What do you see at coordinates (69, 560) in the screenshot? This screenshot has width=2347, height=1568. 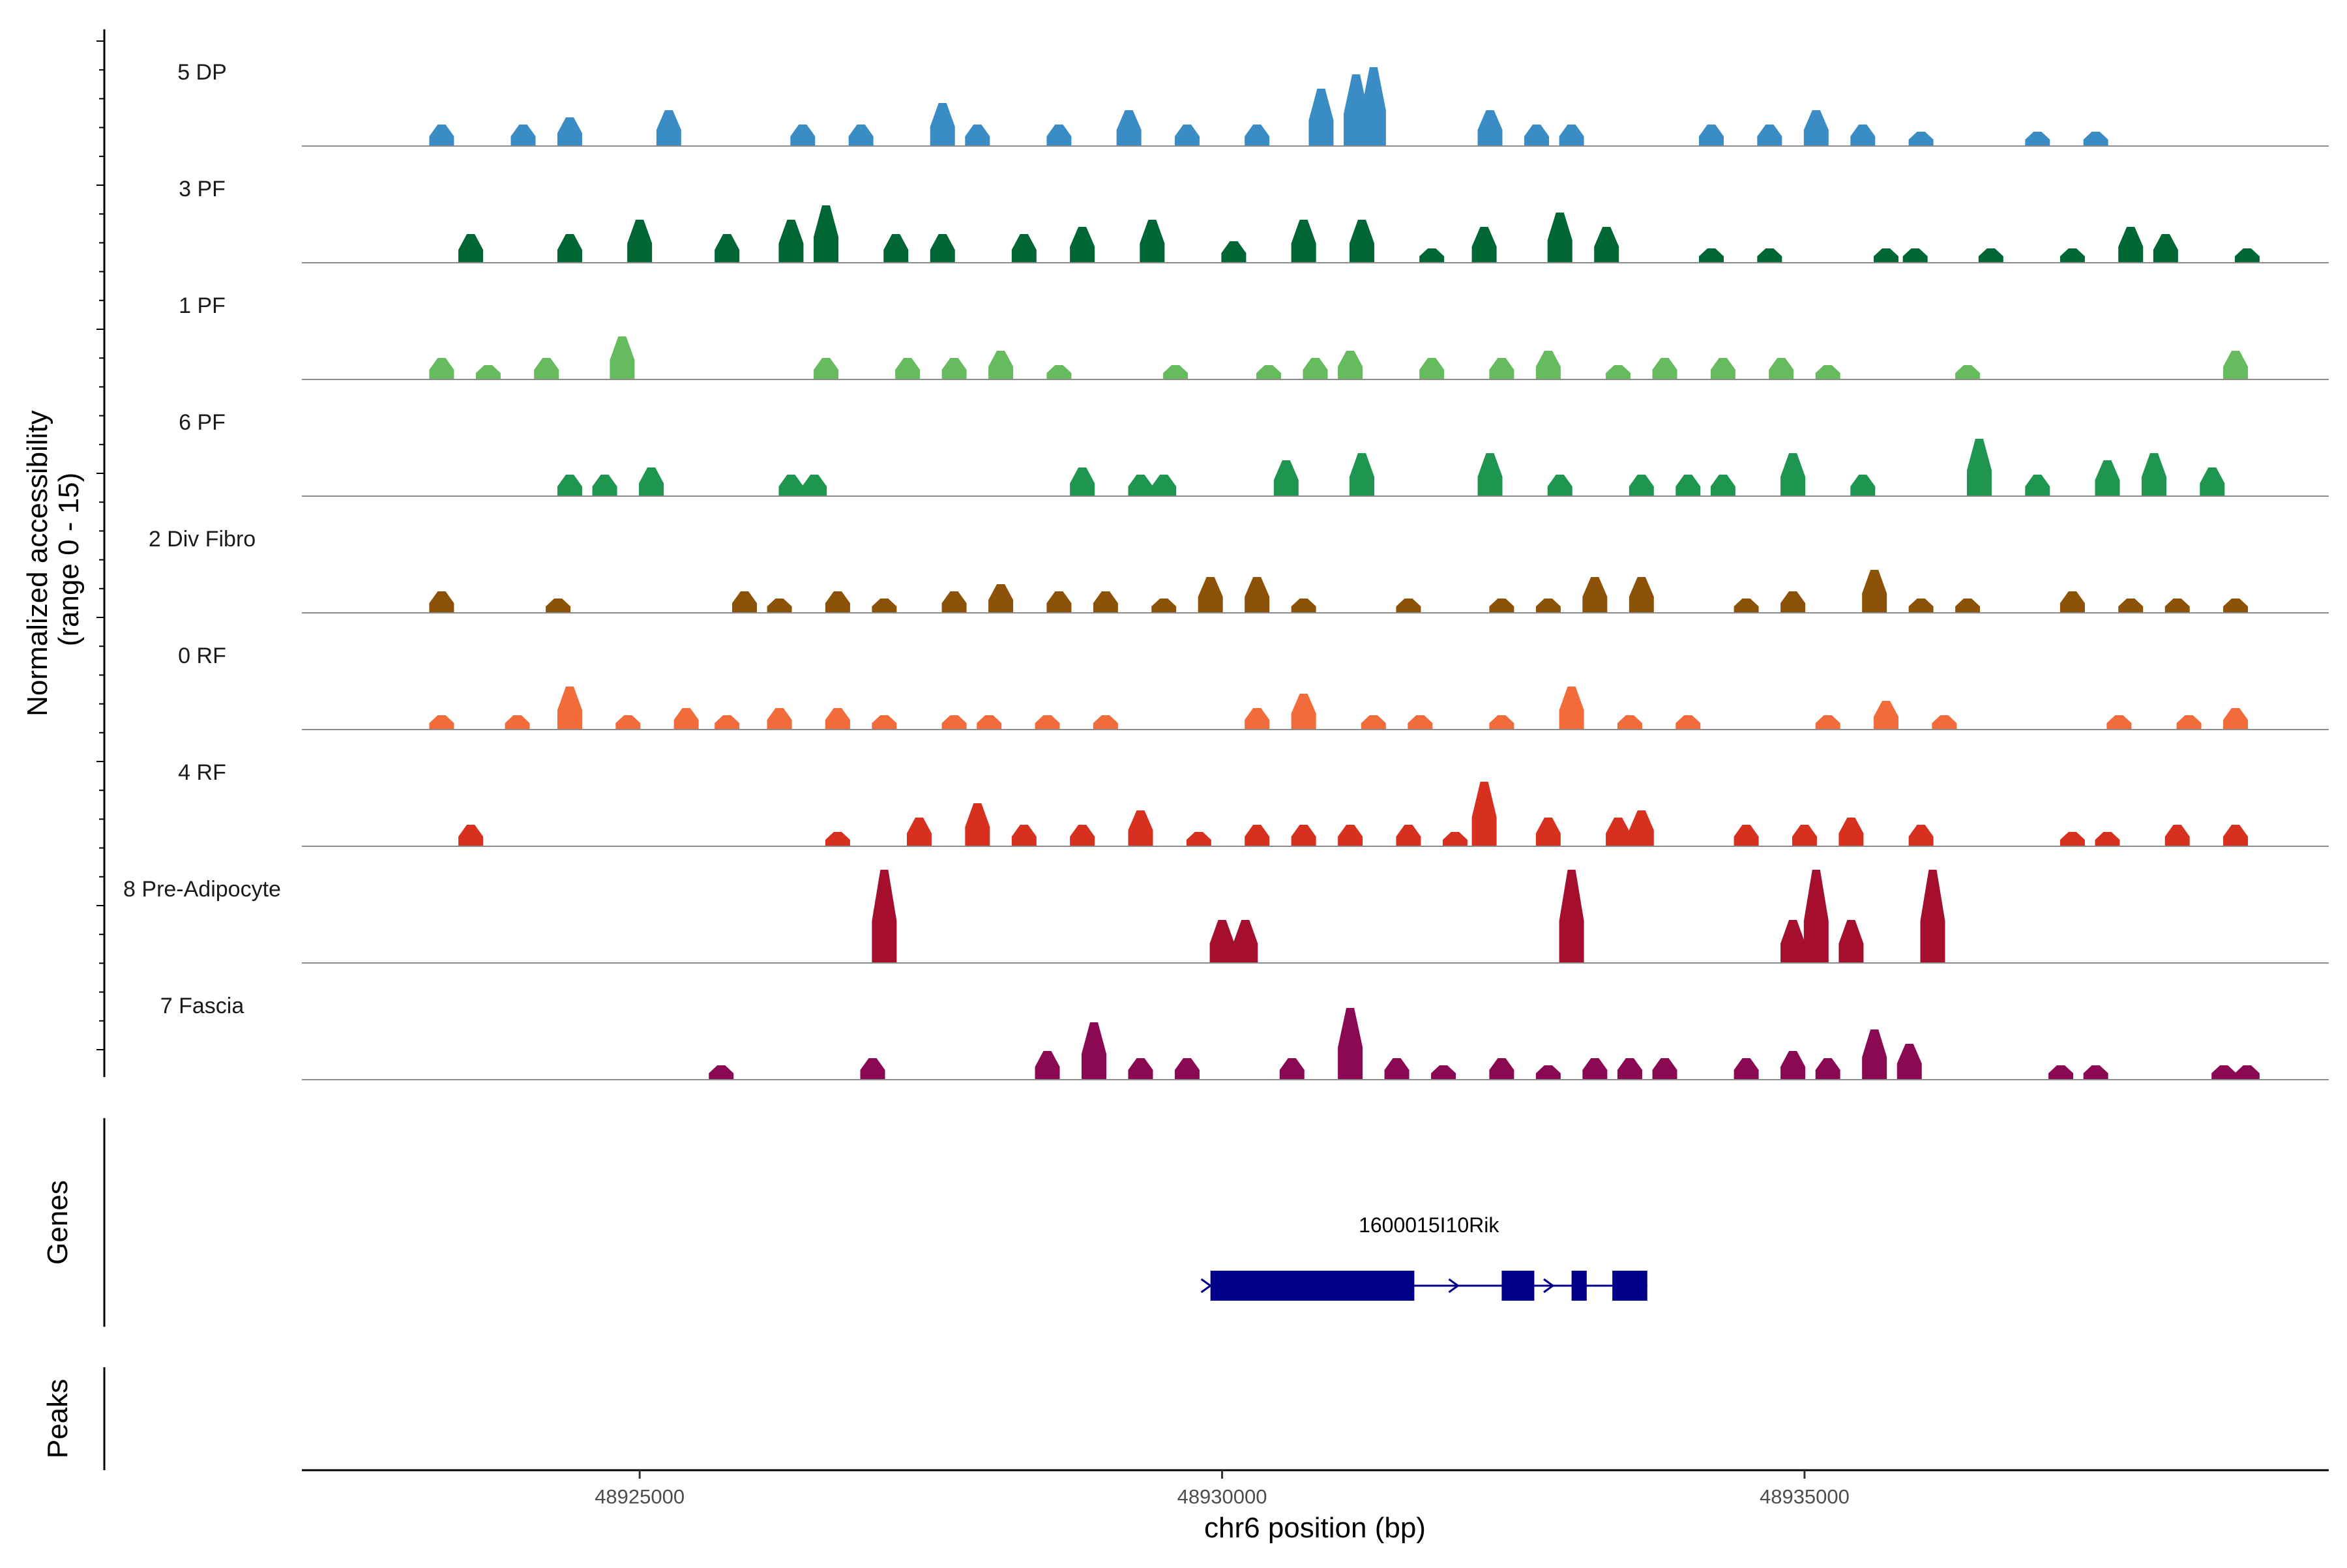 I see `y-axis-title-line-2: (range 0 - 15)` at bounding box center [69, 560].